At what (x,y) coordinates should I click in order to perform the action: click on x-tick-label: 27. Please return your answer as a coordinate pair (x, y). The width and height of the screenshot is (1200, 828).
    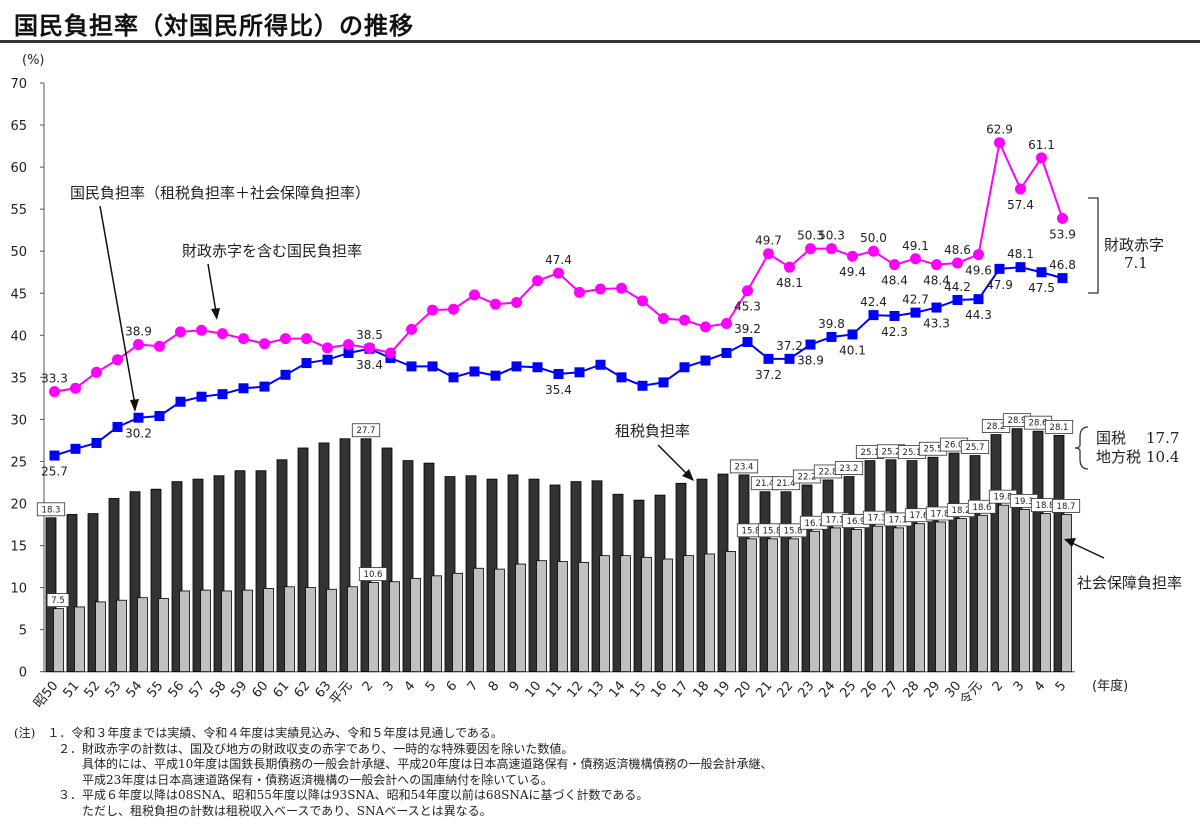
    Looking at the image, I should click on (890, 690).